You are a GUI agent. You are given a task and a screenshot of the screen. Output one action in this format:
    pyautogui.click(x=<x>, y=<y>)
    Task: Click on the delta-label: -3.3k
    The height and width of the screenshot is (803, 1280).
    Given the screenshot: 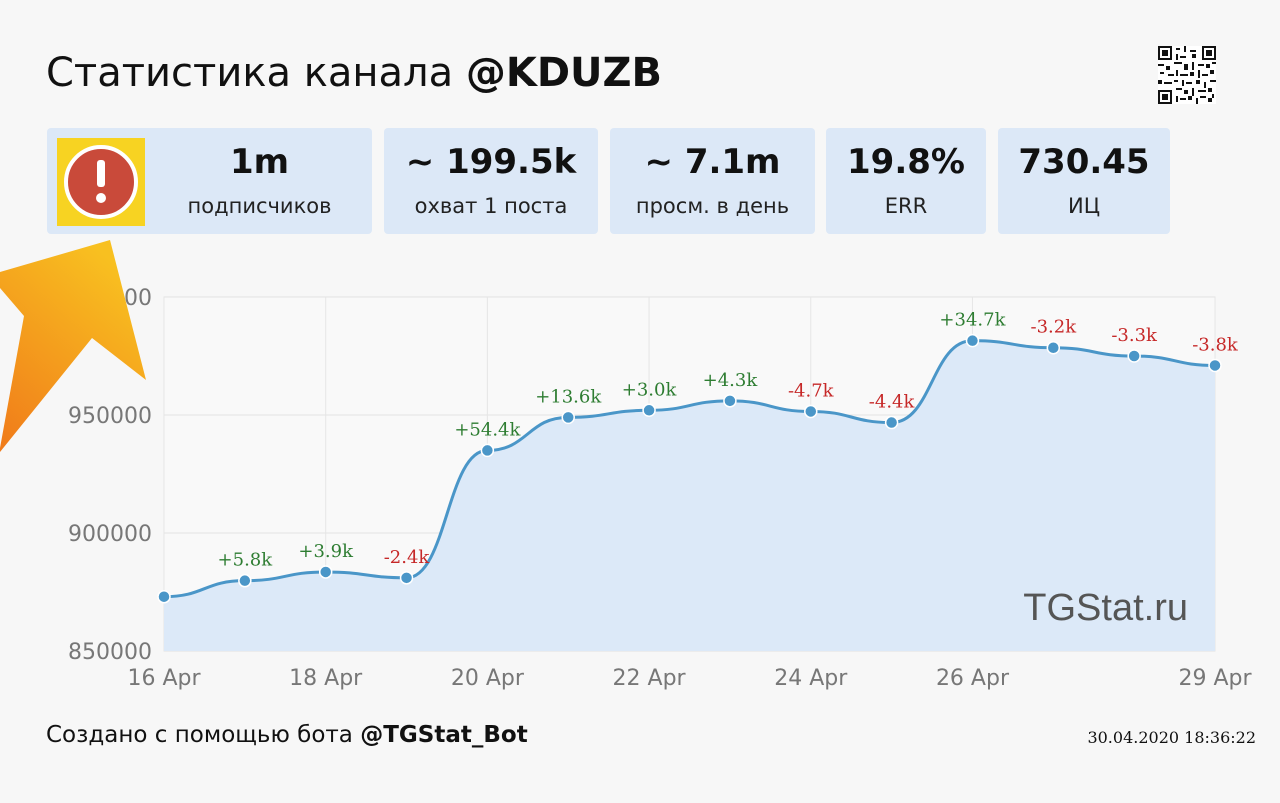 What is the action you would take?
    pyautogui.click(x=1134, y=335)
    